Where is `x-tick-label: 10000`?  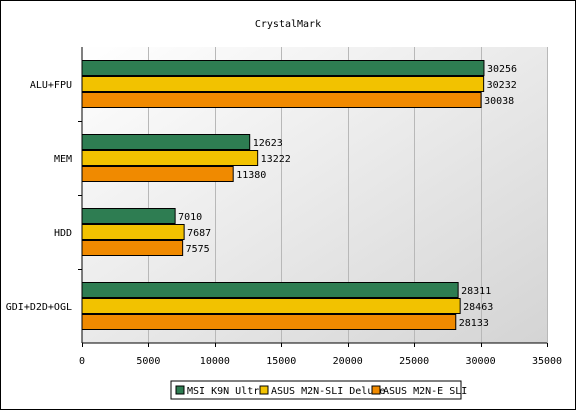 x-tick-label: 10000 is located at coordinates (215, 361).